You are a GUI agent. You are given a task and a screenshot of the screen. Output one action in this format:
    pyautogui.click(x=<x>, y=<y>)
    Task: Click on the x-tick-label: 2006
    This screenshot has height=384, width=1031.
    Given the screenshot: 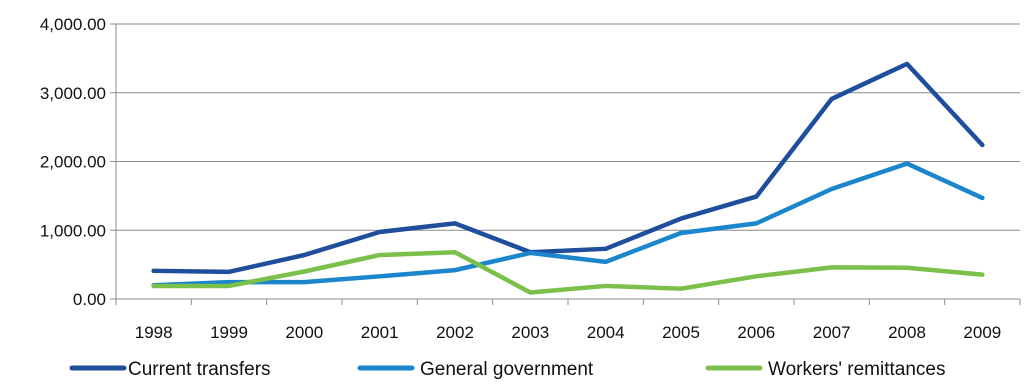 What is the action you would take?
    pyautogui.click(x=756, y=332)
    